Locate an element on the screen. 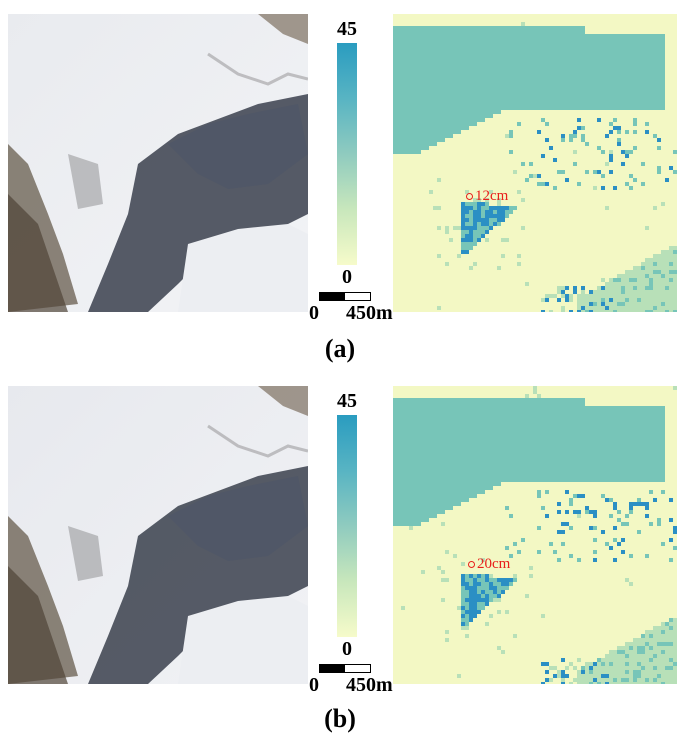 The image size is (680, 738). depth-annotation-b: 20cm is located at coordinates (489, 564).